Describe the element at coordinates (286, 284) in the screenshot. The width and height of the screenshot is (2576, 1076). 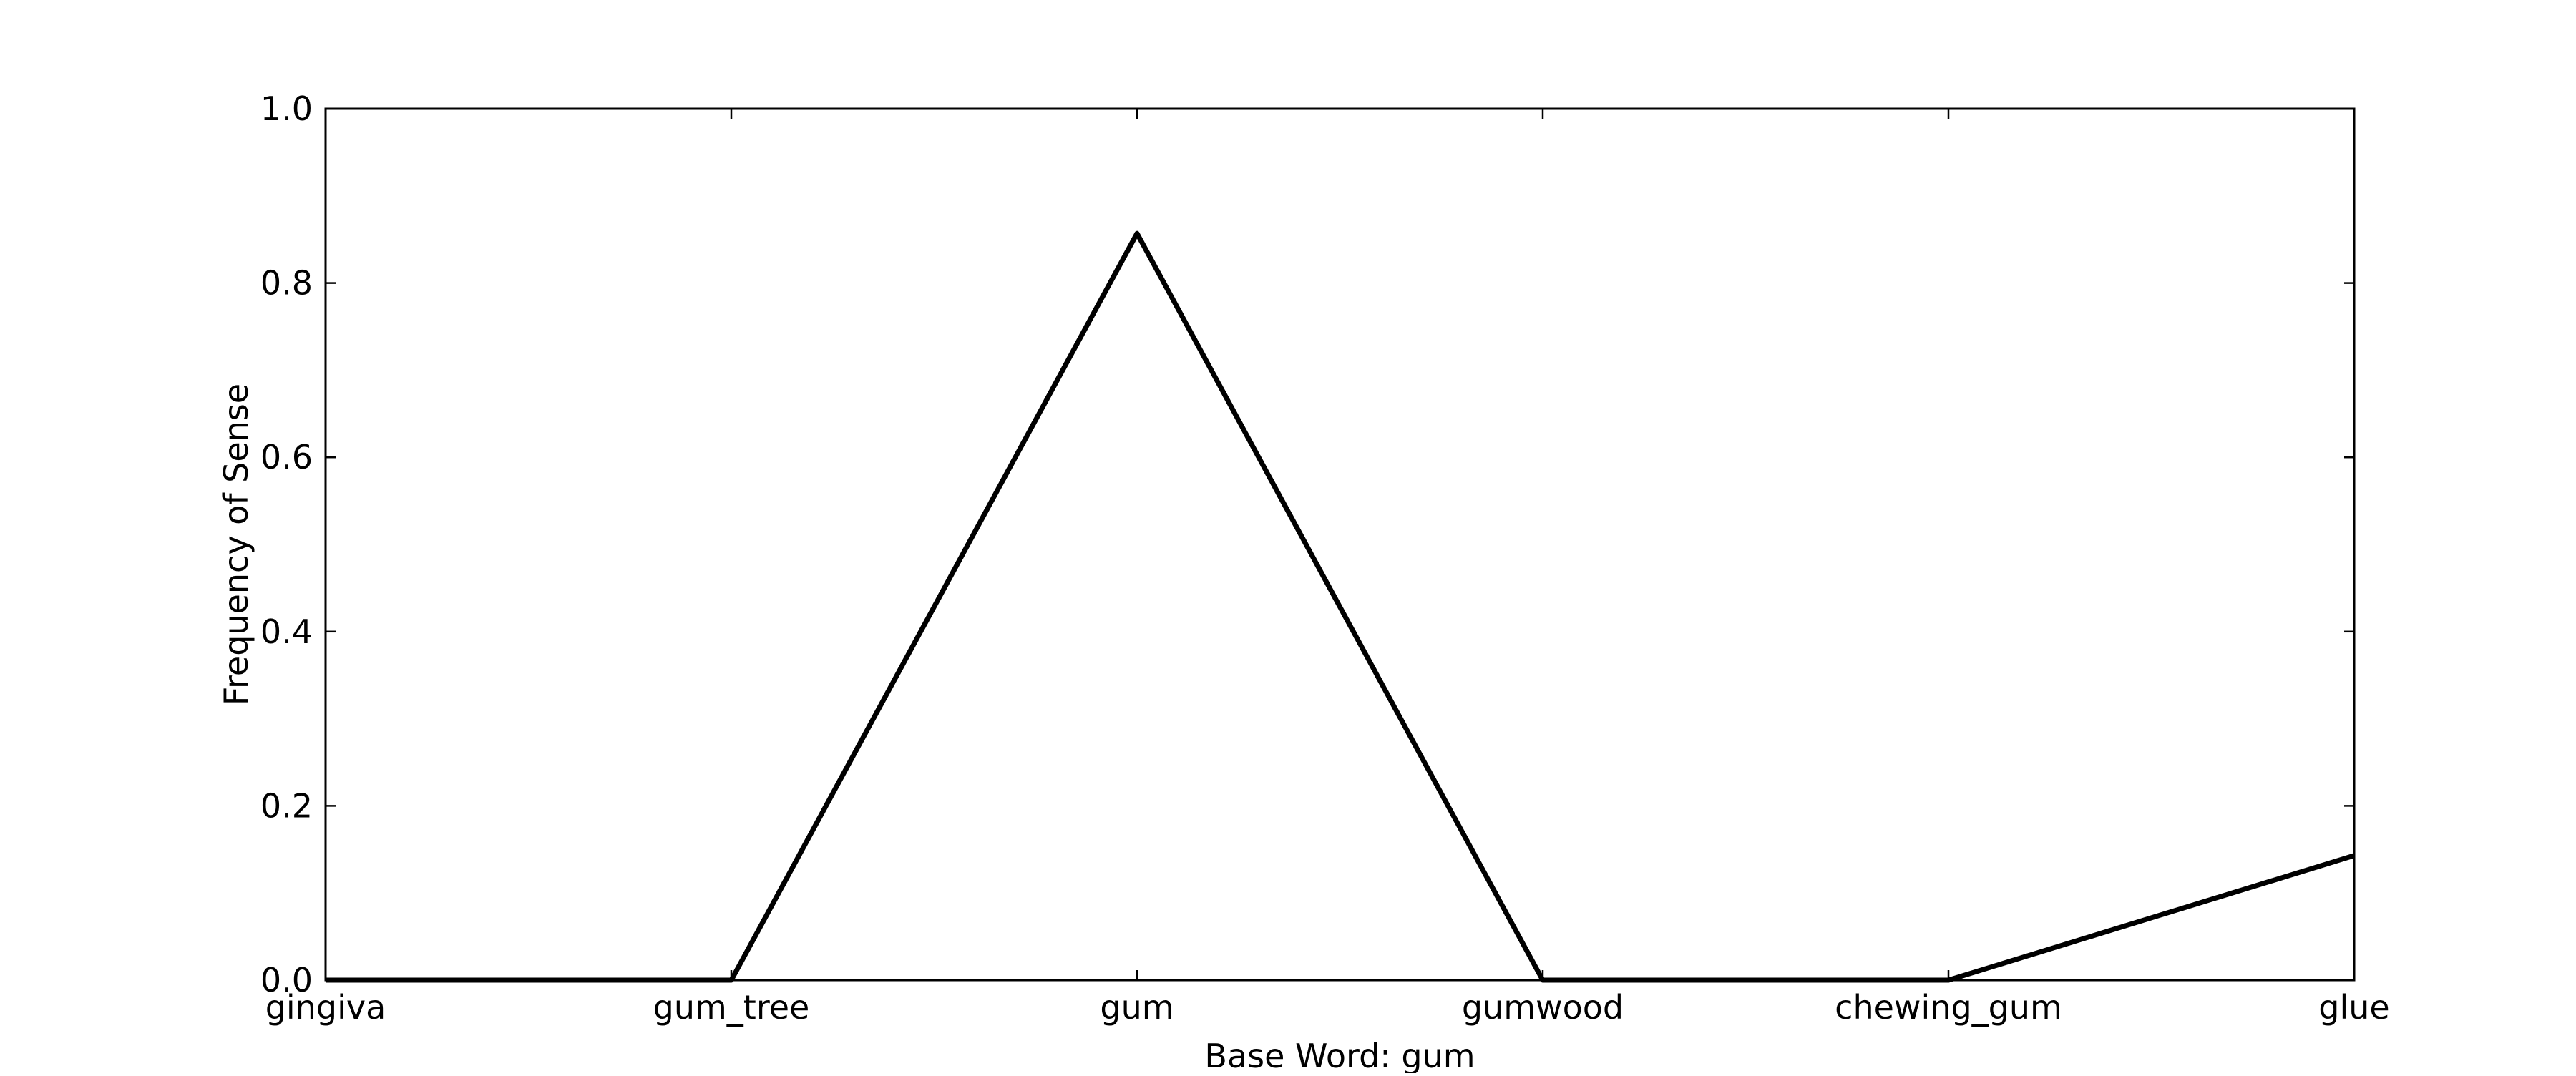
I see `y-tick-label: 0.8` at that location.